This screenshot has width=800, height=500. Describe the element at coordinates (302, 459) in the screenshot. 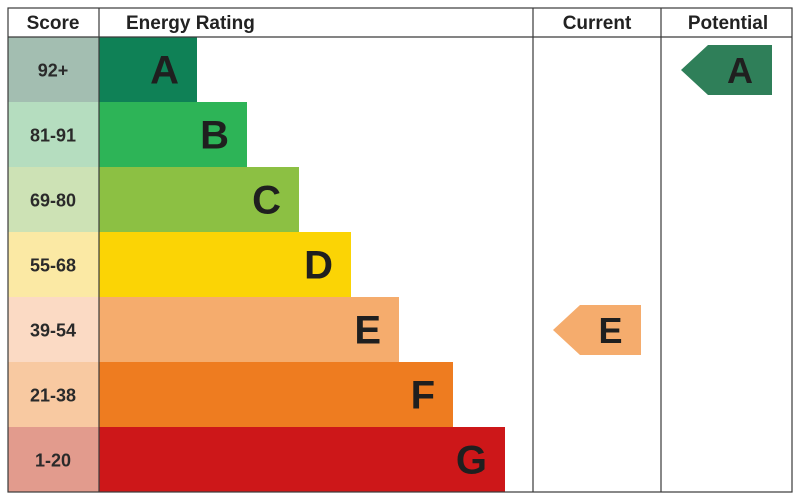

I see `band-bar-g` at that location.